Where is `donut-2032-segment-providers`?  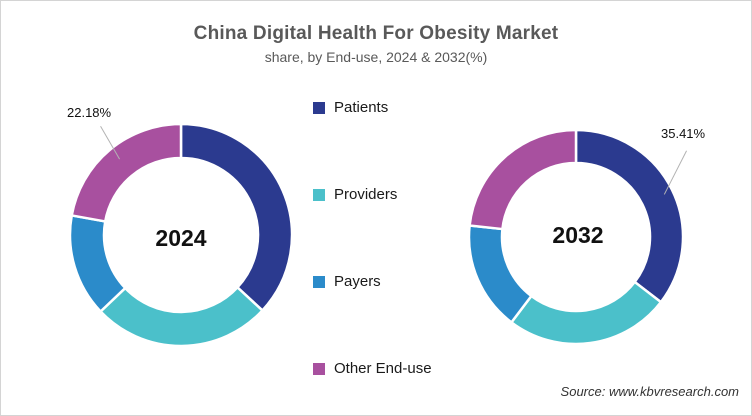 donut-2032-segment-providers is located at coordinates (586, 313).